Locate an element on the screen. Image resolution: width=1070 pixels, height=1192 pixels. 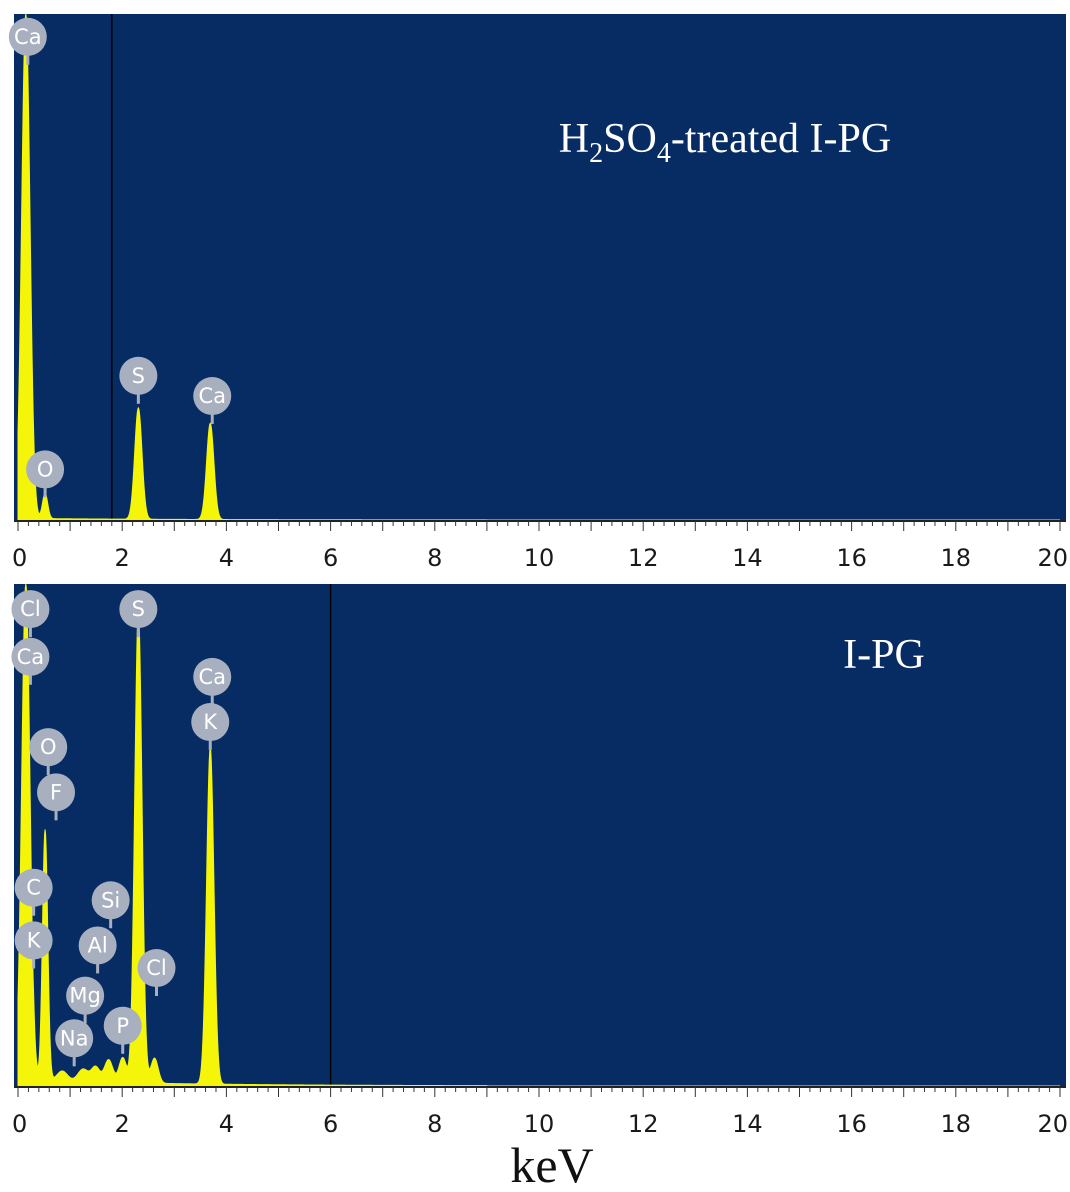
peak-label-f: F is located at coordinates (56, 797).